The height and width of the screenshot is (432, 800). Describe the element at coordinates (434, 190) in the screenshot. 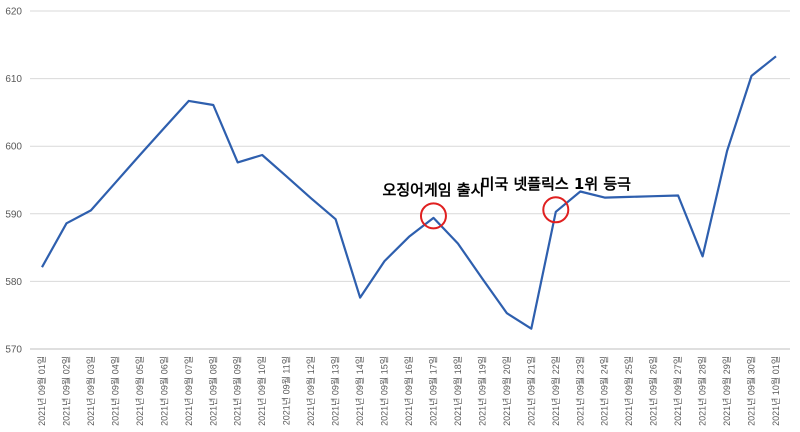

I see `annotation-label: 오징어게임 출시` at that location.